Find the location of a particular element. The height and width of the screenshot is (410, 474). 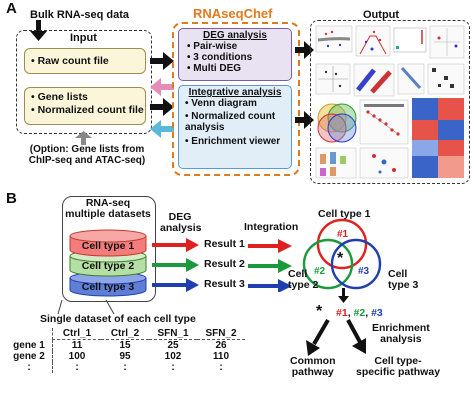

panel-a-letter: A is located at coordinates (11, 8).